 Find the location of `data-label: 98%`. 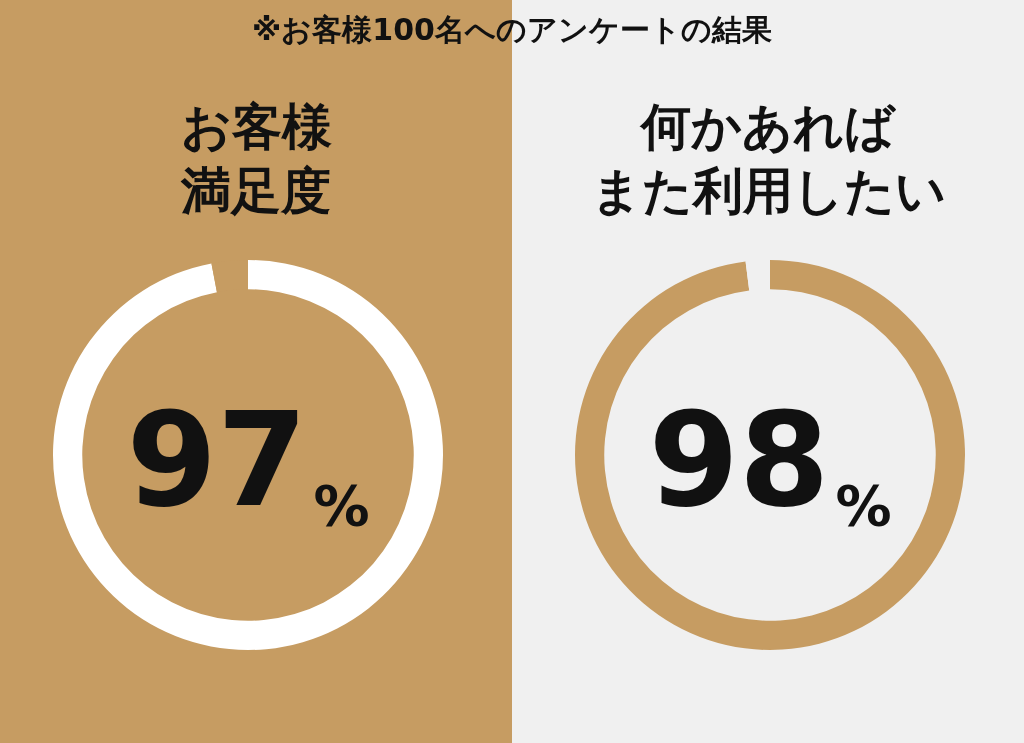

data-label: 98% is located at coordinates (770, 461).